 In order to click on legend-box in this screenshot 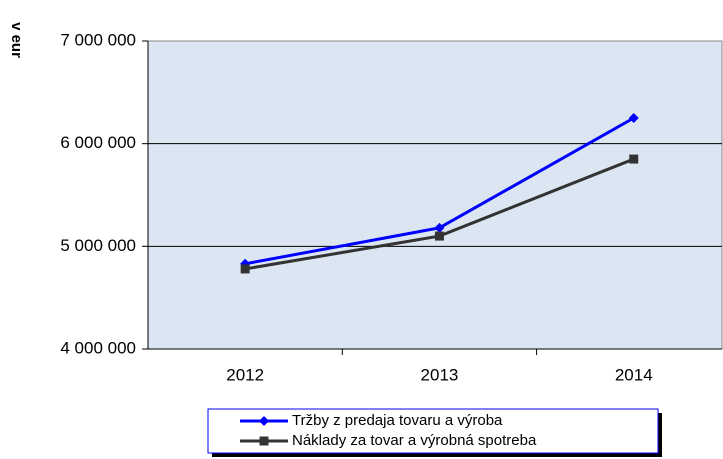, I will do `click(433, 431)`.